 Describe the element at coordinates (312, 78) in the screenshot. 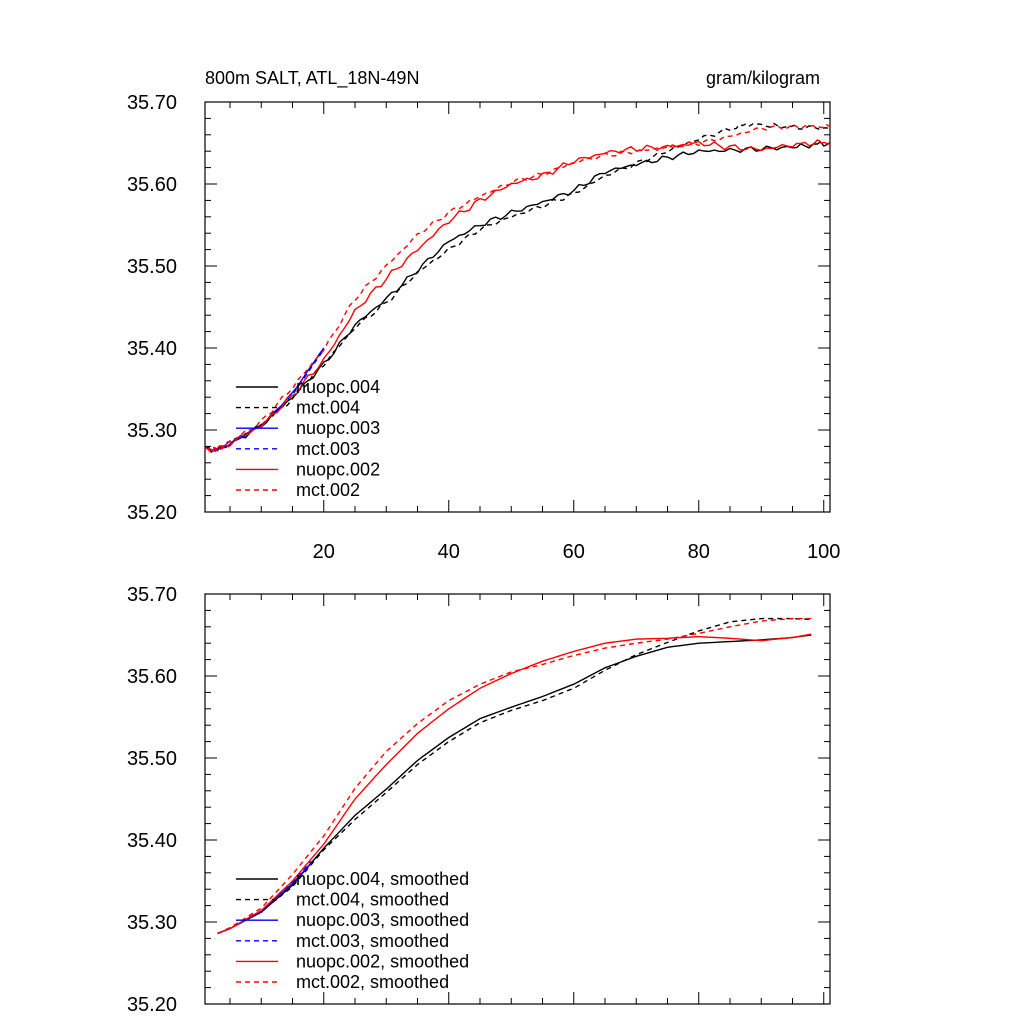

I see `chart-title: 800m SALT, ATL_18N-49N` at that location.